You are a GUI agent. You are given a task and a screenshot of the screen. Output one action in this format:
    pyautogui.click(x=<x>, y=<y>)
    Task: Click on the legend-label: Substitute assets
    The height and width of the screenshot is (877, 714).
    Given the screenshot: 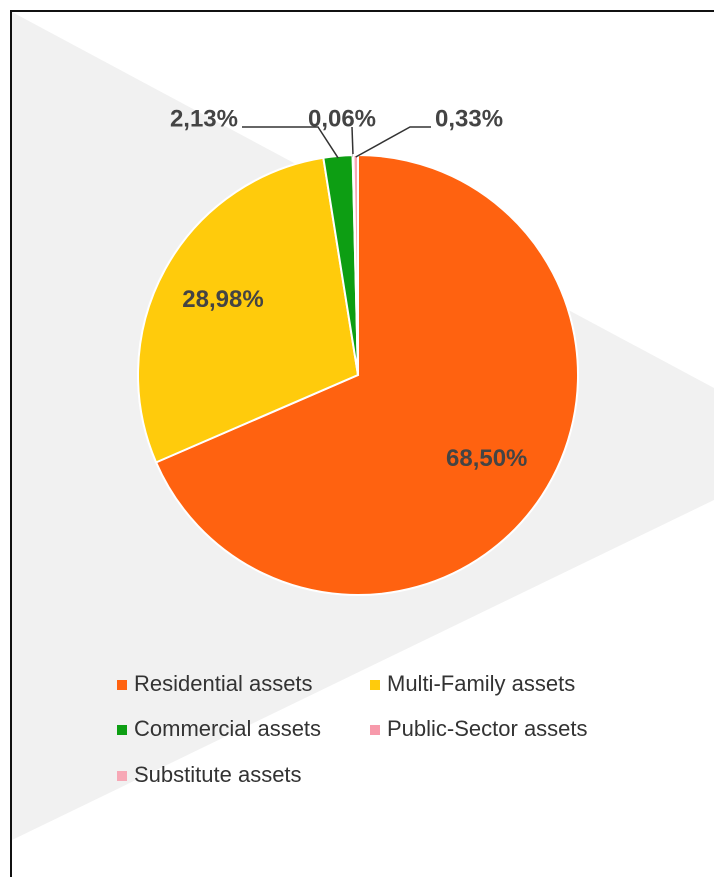 What is the action you would take?
    pyautogui.click(x=218, y=774)
    